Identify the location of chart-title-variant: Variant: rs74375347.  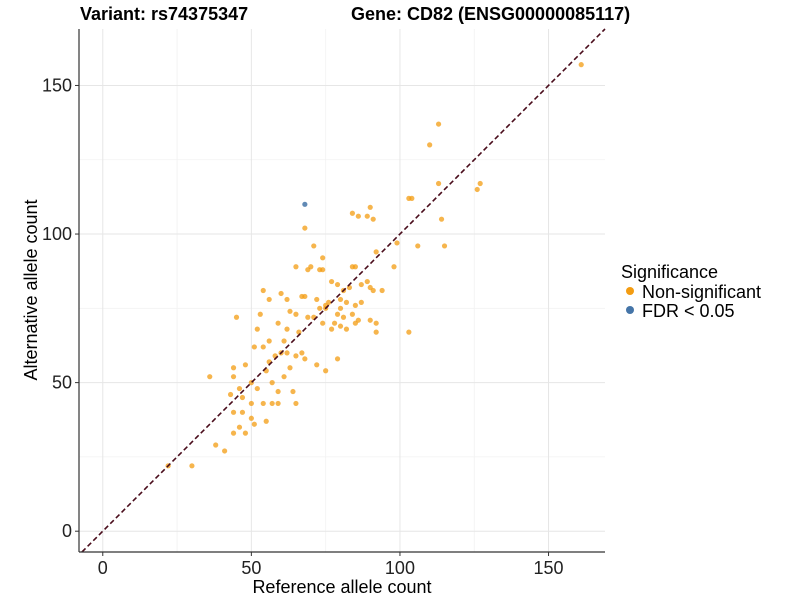
(164, 14).